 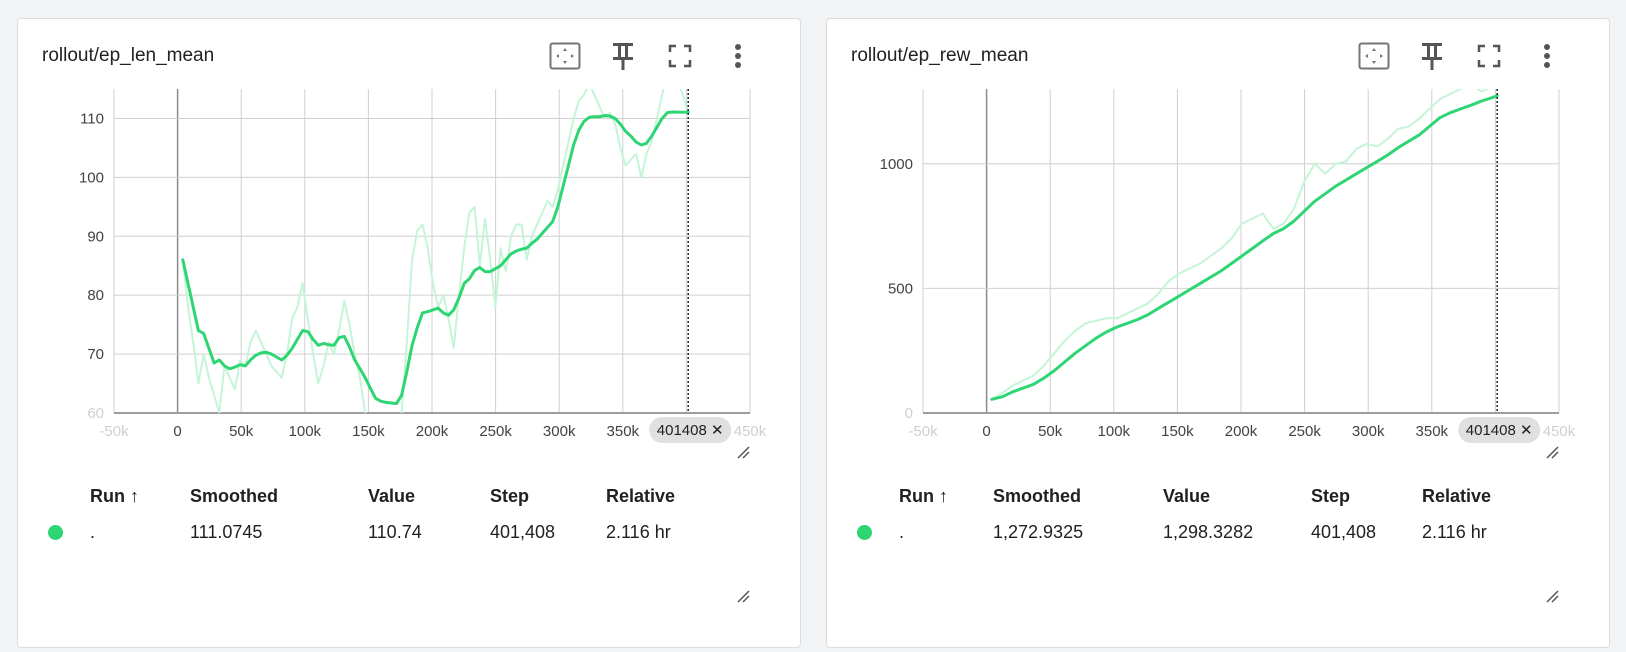 What do you see at coordinates (1038, 532) in the screenshot?
I see `cell-smoothed: 1,272.9325` at bounding box center [1038, 532].